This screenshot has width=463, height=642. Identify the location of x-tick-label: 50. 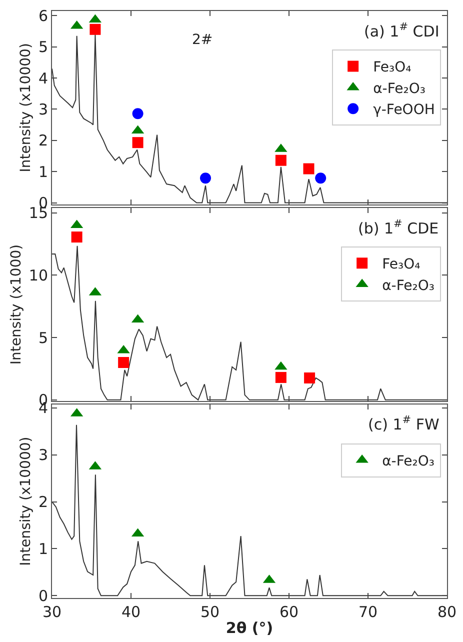
(210, 612).